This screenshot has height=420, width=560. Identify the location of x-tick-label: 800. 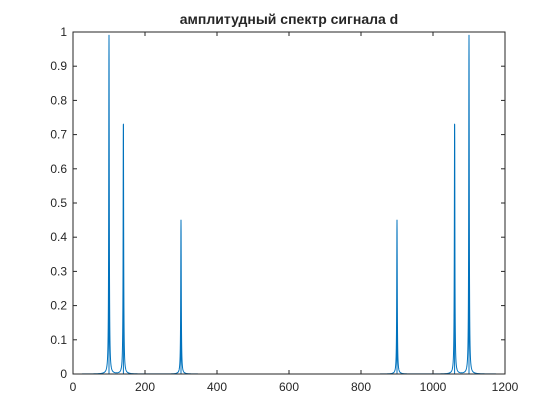
(361, 387).